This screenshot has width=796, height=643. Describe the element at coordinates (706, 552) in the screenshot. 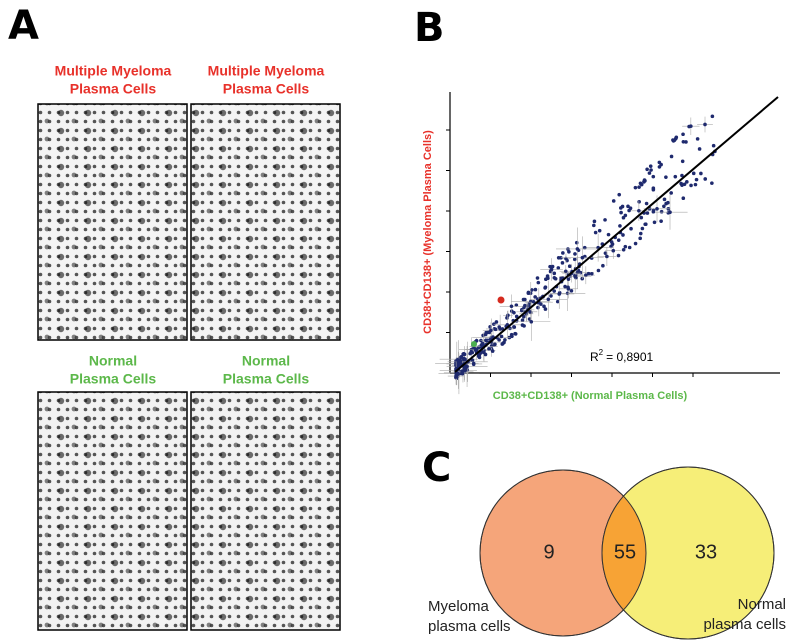

I see `venn-count: 33` at that location.